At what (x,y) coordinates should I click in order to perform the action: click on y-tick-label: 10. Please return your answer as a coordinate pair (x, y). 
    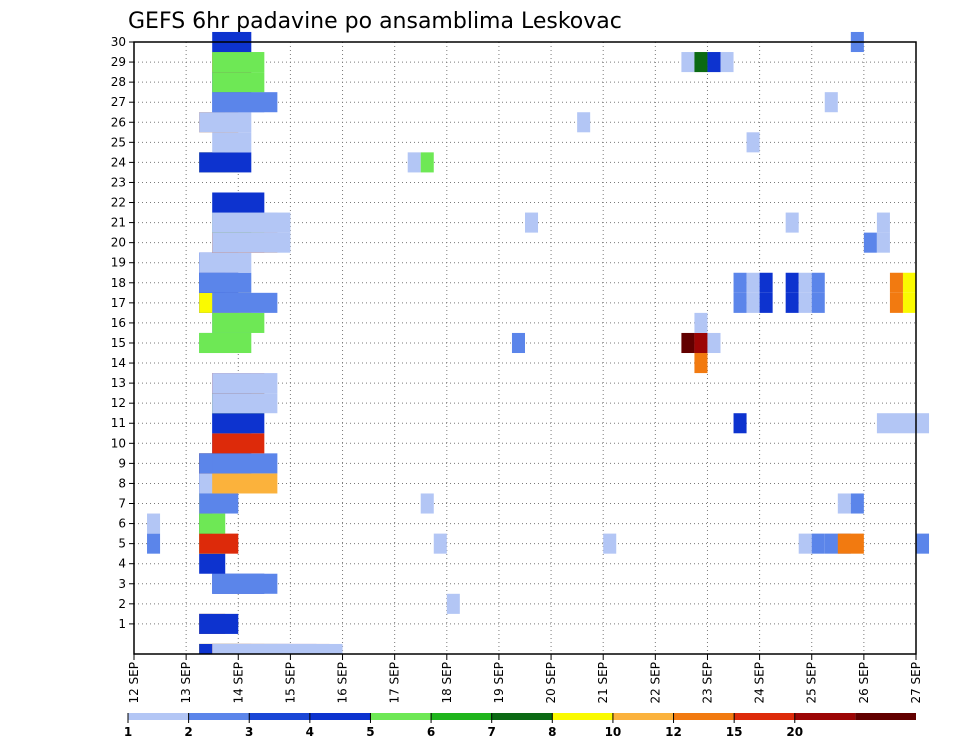
    Looking at the image, I should click on (118, 443).